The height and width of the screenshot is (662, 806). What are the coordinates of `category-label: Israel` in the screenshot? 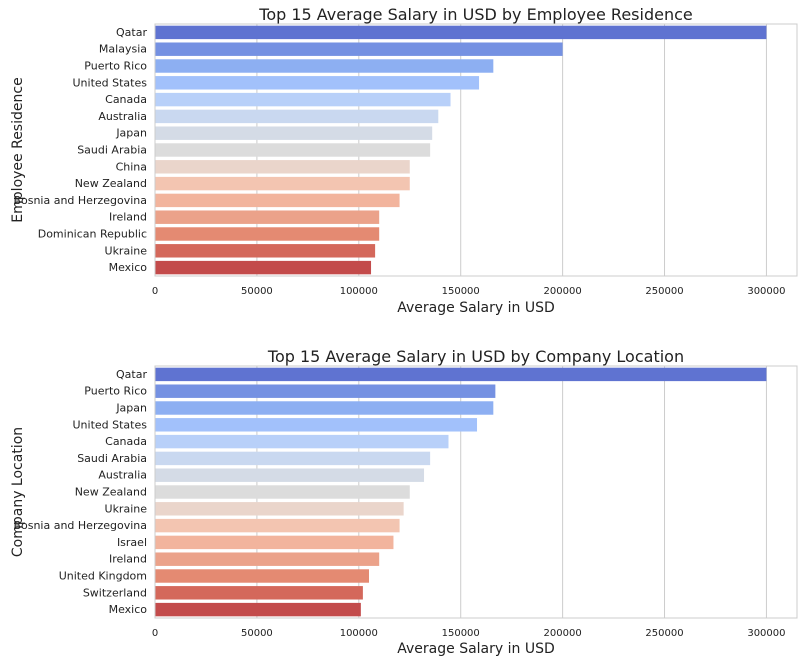 It's located at (132, 542).